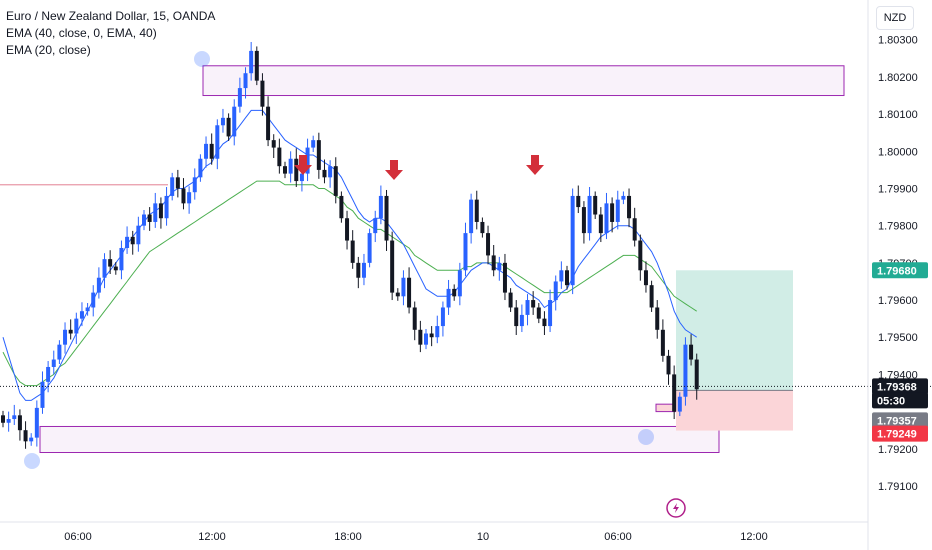 The width and height of the screenshot is (932, 550). What do you see at coordinates (48, 50) in the screenshot?
I see `ema-fast-legend: EMA (20, close)` at bounding box center [48, 50].